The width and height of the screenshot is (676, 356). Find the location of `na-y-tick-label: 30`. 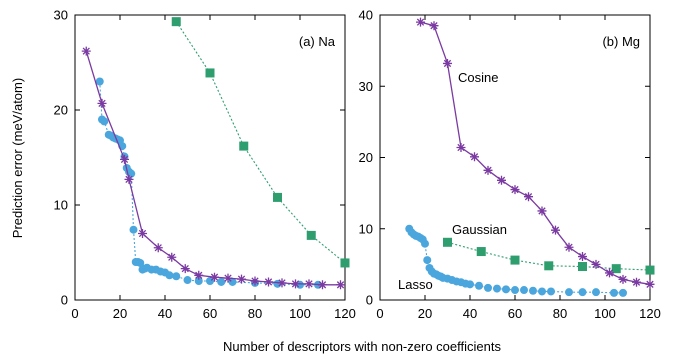

na-y-tick-label: 30 is located at coordinates (61, 15).